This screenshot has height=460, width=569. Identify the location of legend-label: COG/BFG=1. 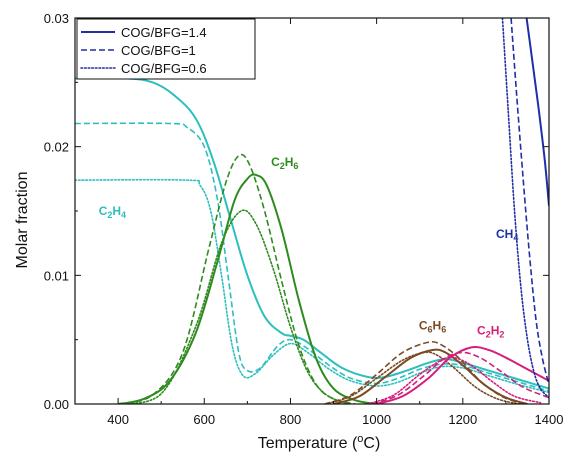
(158, 50).